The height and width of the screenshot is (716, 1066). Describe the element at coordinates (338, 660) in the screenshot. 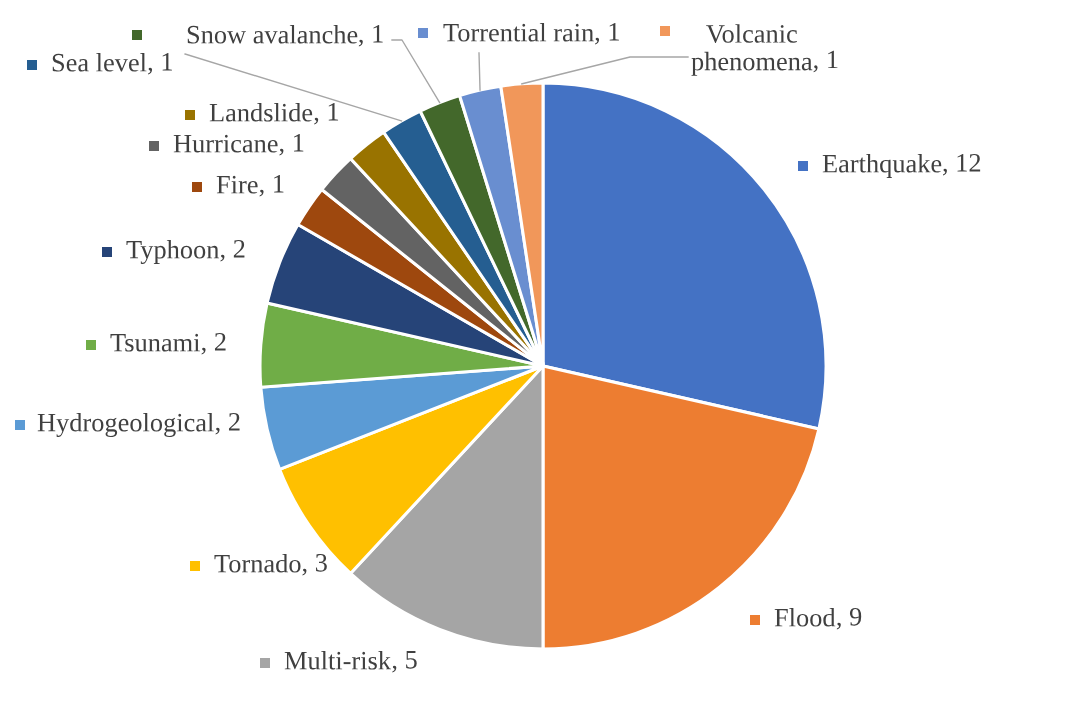

I see `legend-label: Multi-risk` at that location.